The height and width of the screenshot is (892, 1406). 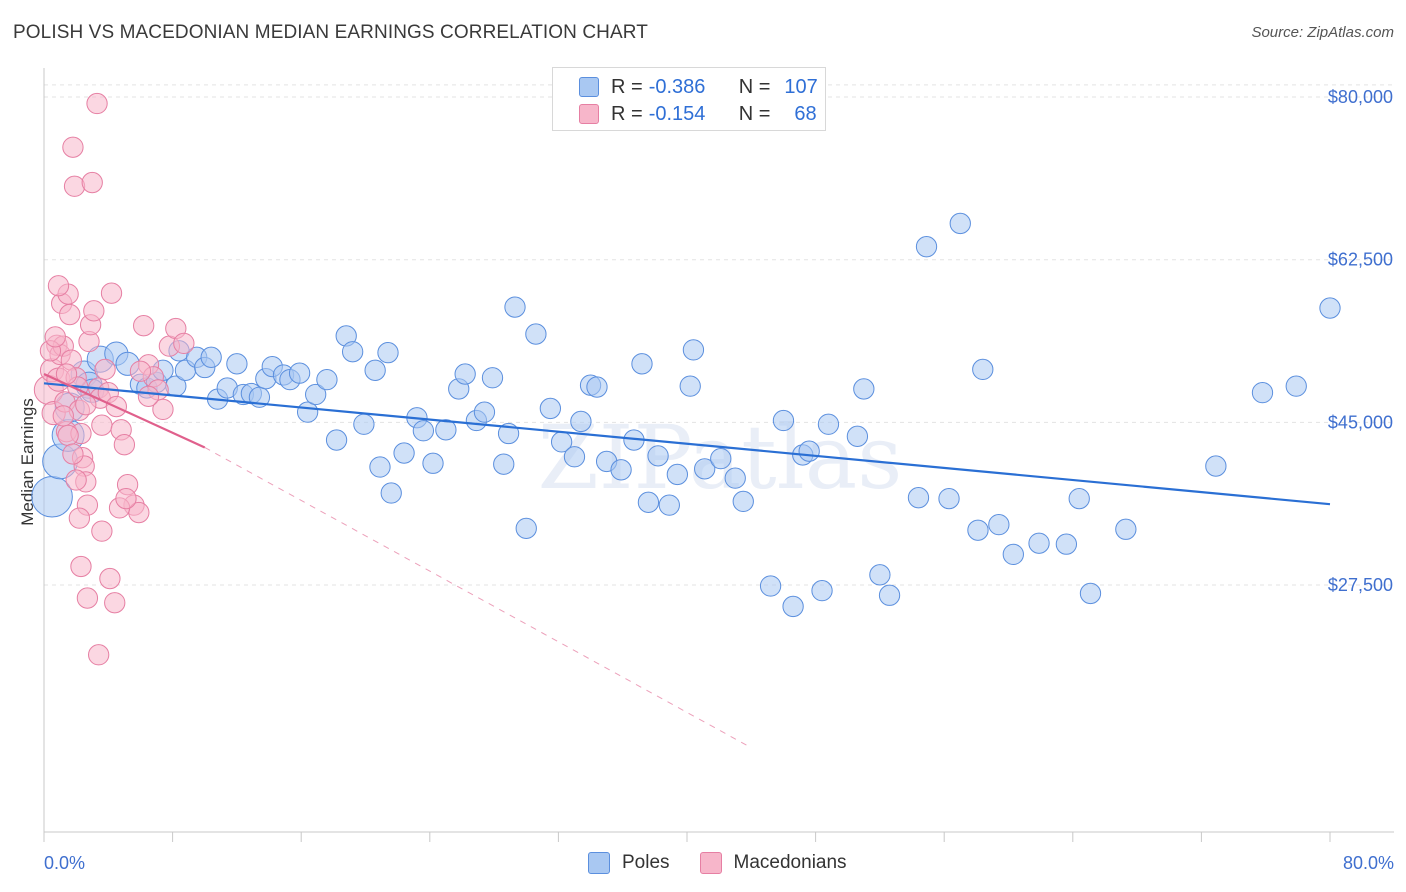 What do you see at coordinates (64, 863) in the screenshot?
I see `x-tick-label-min: 0.0%` at bounding box center [64, 863].